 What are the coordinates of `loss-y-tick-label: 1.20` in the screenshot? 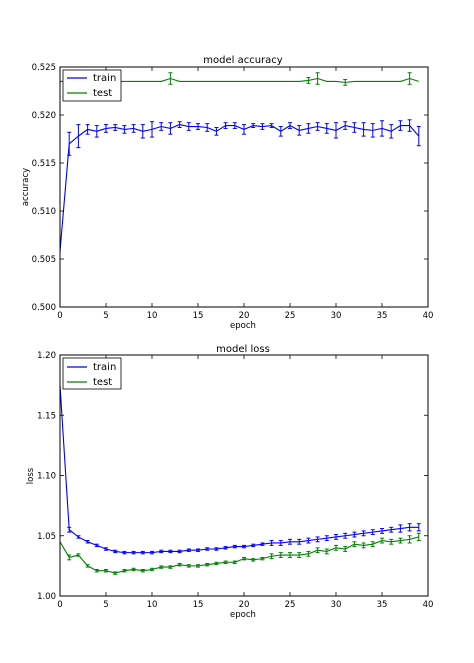 It's located at (46, 356).